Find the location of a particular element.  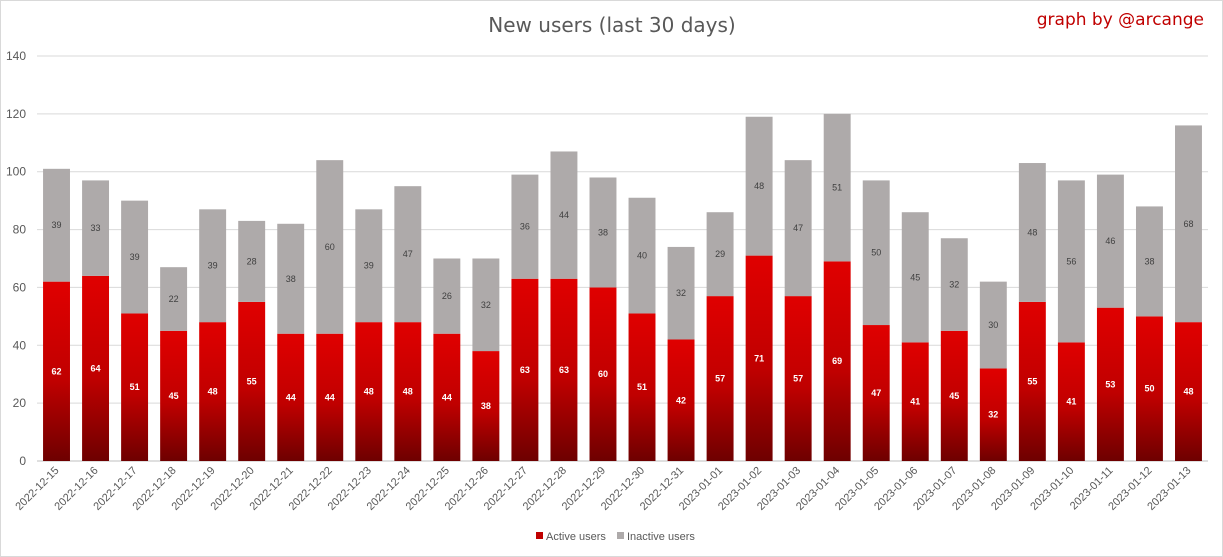

data-label-inactive-users: 36 is located at coordinates (525, 227).